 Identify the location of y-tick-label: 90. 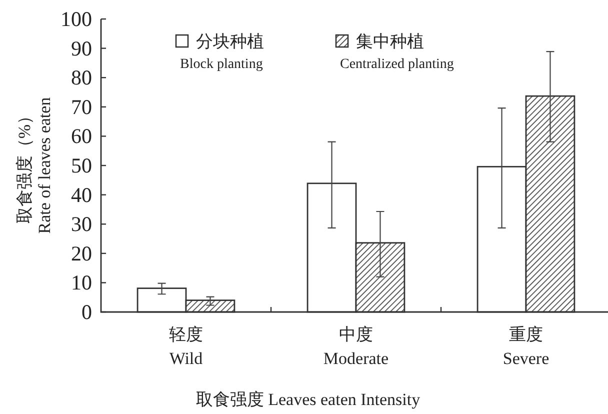
(81, 48).